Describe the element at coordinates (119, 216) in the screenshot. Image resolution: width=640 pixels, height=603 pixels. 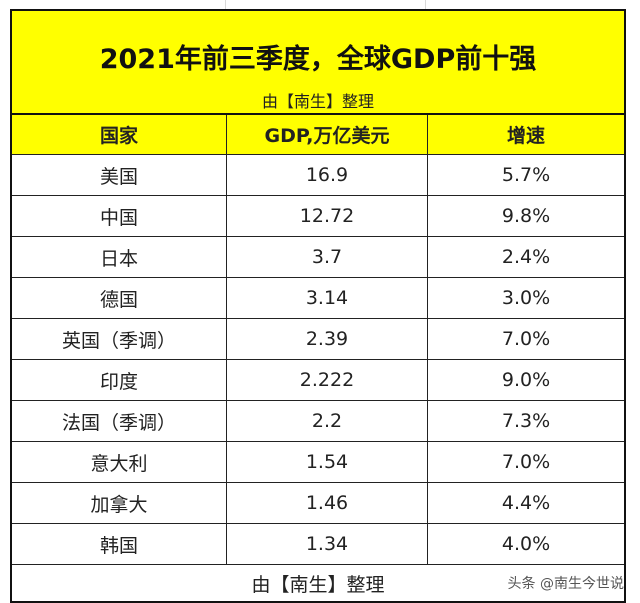
I see `country-cell: 中国` at that location.